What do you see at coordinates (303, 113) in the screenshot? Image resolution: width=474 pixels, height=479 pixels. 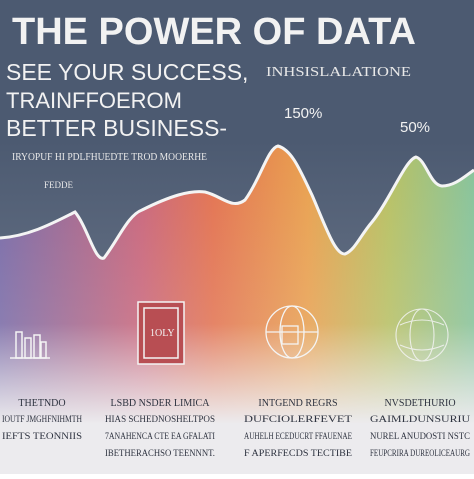 I see `callout: 150%` at bounding box center [303, 113].